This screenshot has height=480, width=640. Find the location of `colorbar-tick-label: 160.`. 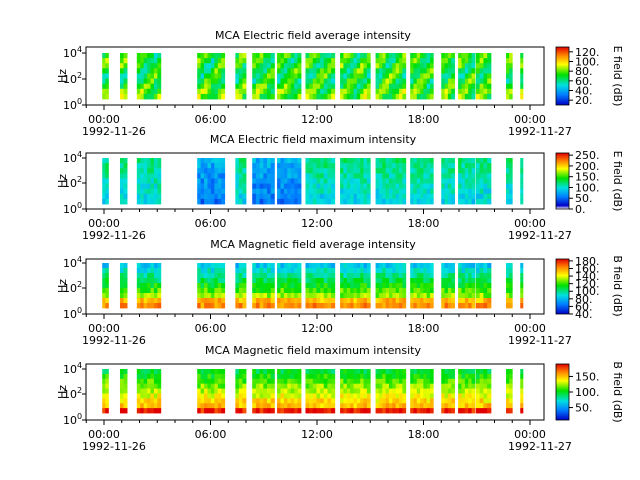

colorbar-tick-label: 160. is located at coordinates (587, 268).